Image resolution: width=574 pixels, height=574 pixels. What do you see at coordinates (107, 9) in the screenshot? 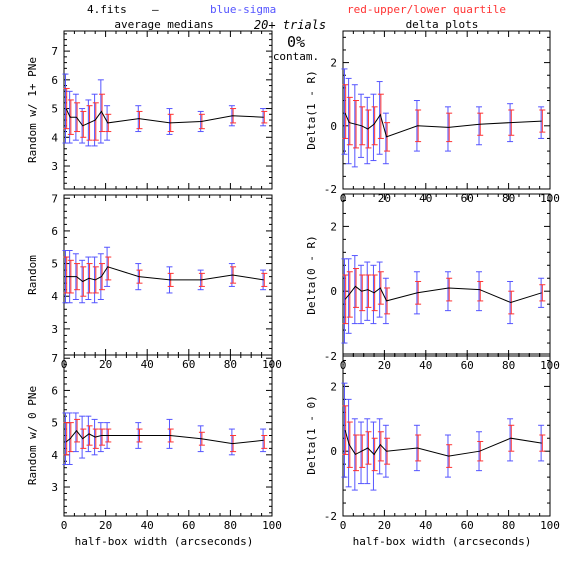
I see `file-label: 4.fits` at bounding box center [107, 9].